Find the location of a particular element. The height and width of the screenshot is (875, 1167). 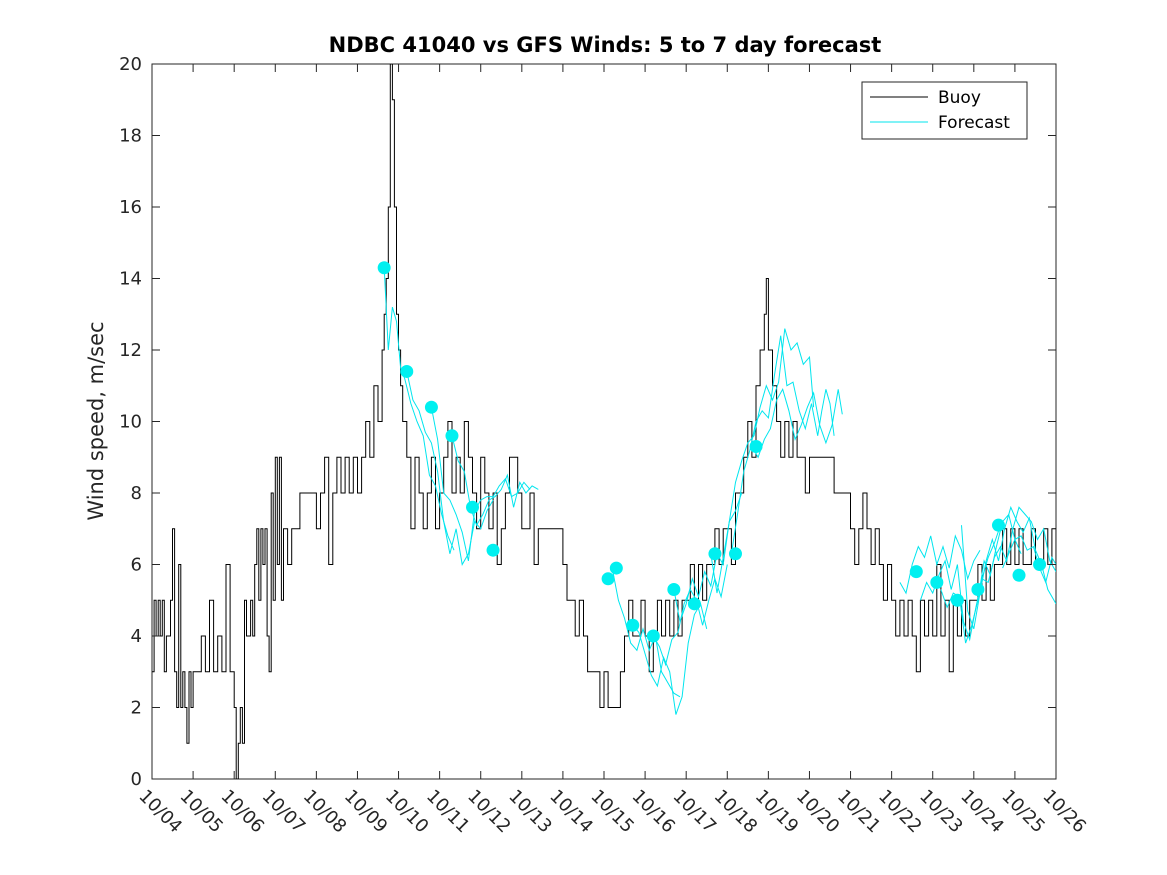

y-tick-label: 18 is located at coordinates (130, 136).